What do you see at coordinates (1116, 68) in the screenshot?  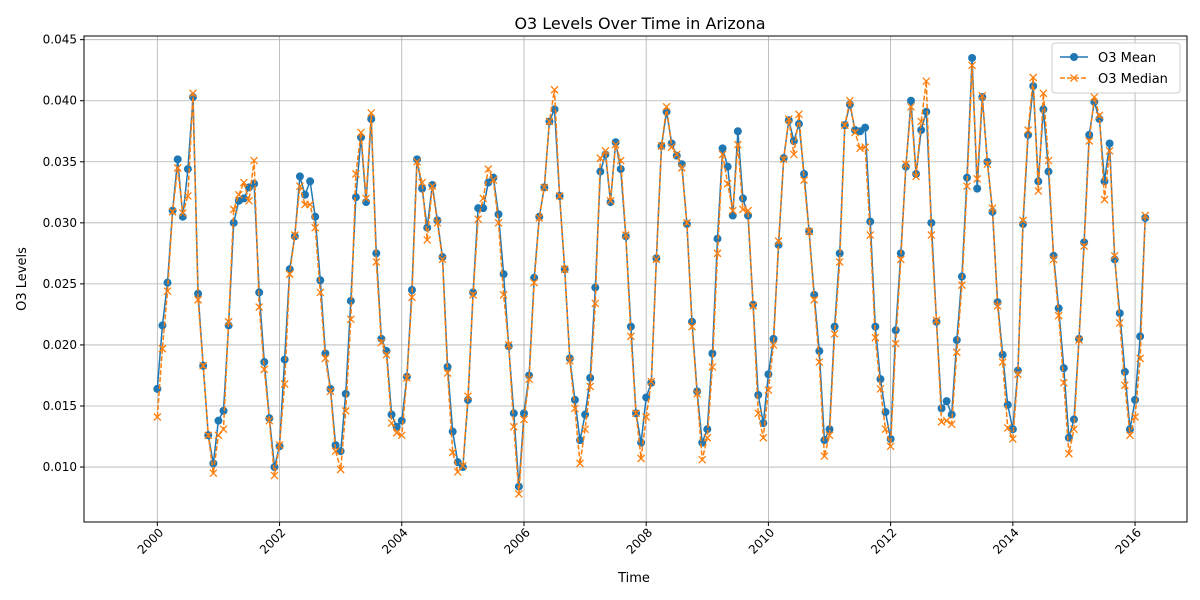 I see `legend-box` at bounding box center [1116, 68].